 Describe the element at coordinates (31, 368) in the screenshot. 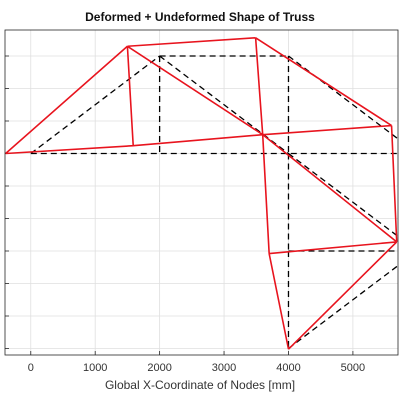

I see `x-tick-label: 0` at that location.